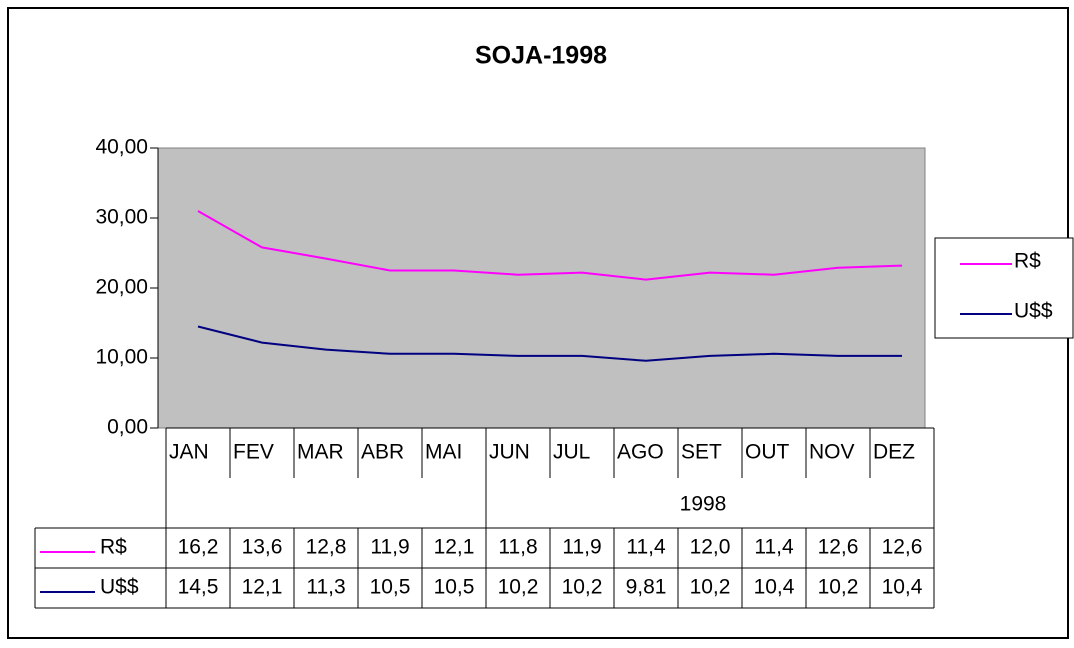  What do you see at coordinates (326, 547) in the screenshot?
I see `table-value: 12,8` at bounding box center [326, 547].